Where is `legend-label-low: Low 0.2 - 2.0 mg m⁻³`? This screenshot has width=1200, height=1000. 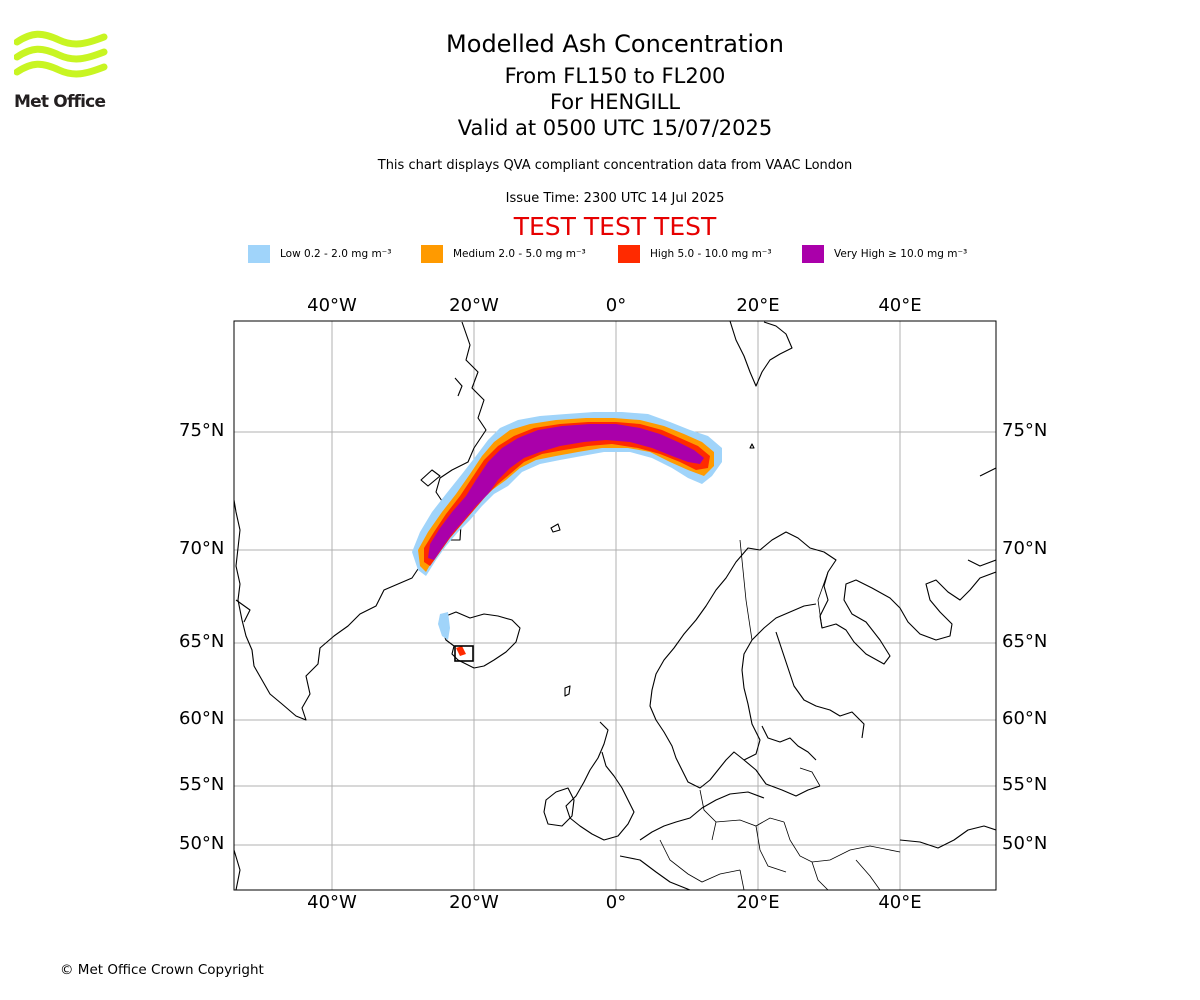
legend-label-low: Low 0.2 - 2.0 mg m⁻³ is located at coordinates (336, 254).